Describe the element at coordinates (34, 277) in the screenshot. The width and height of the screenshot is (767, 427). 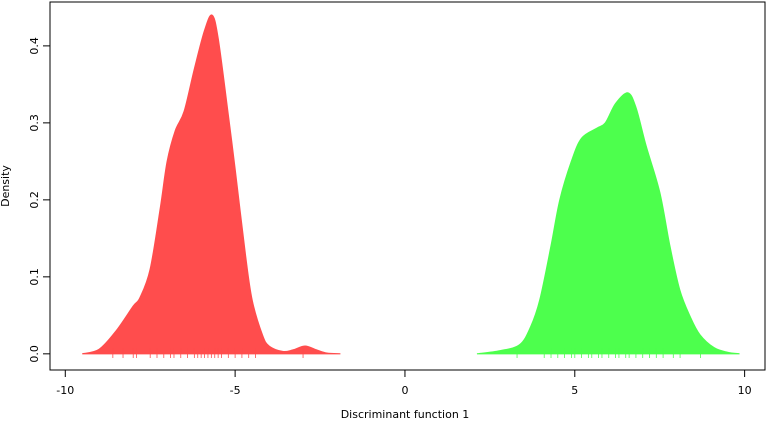
I see `y-tick-label: 0.1` at that location.